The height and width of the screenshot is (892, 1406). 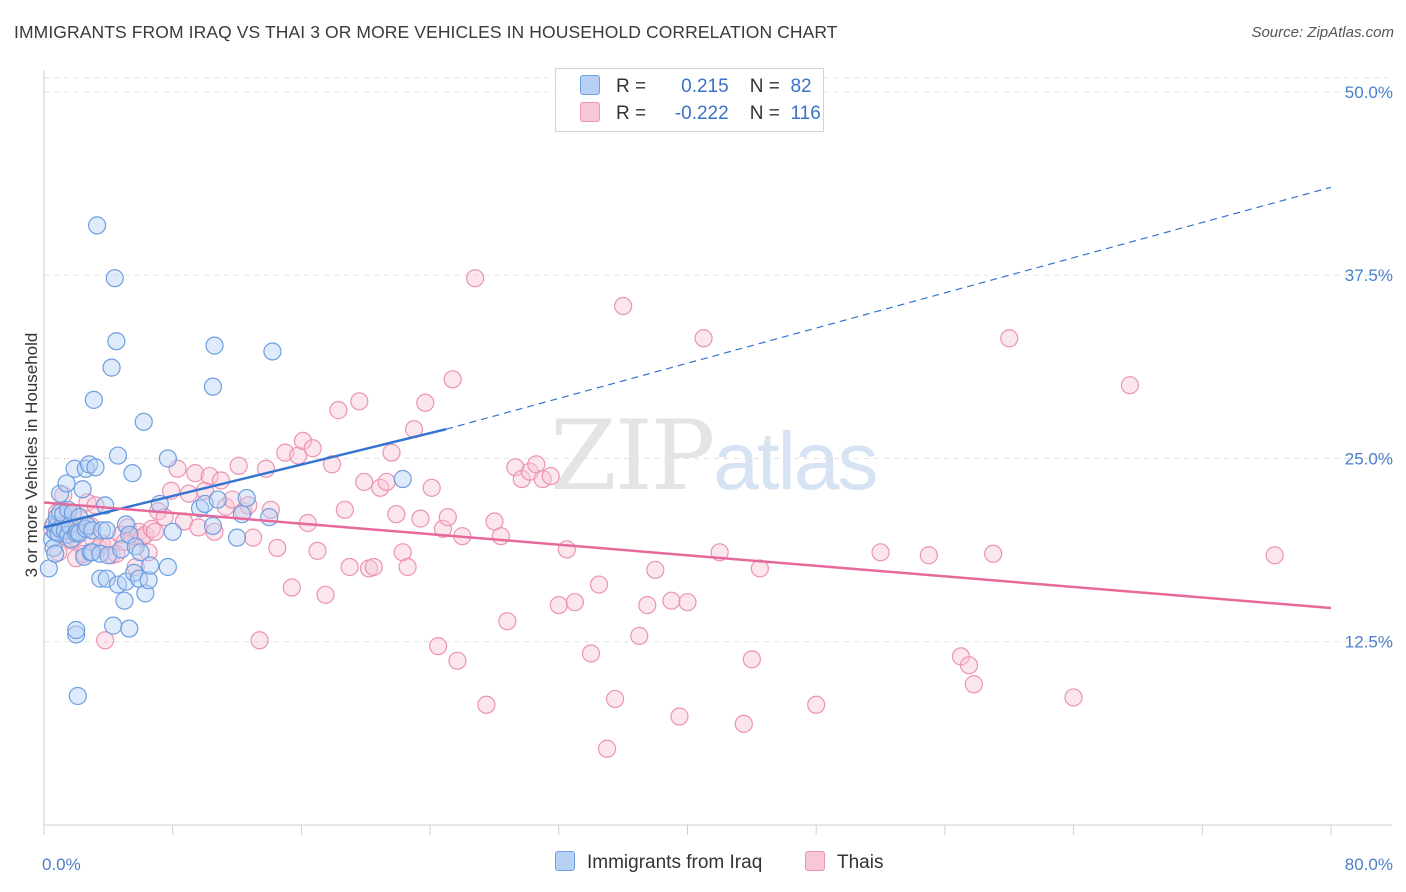 What do you see at coordinates (1369, 92) in the screenshot?
I see `y-tick-label: 50.0%` at bounding box center [1369, 92].